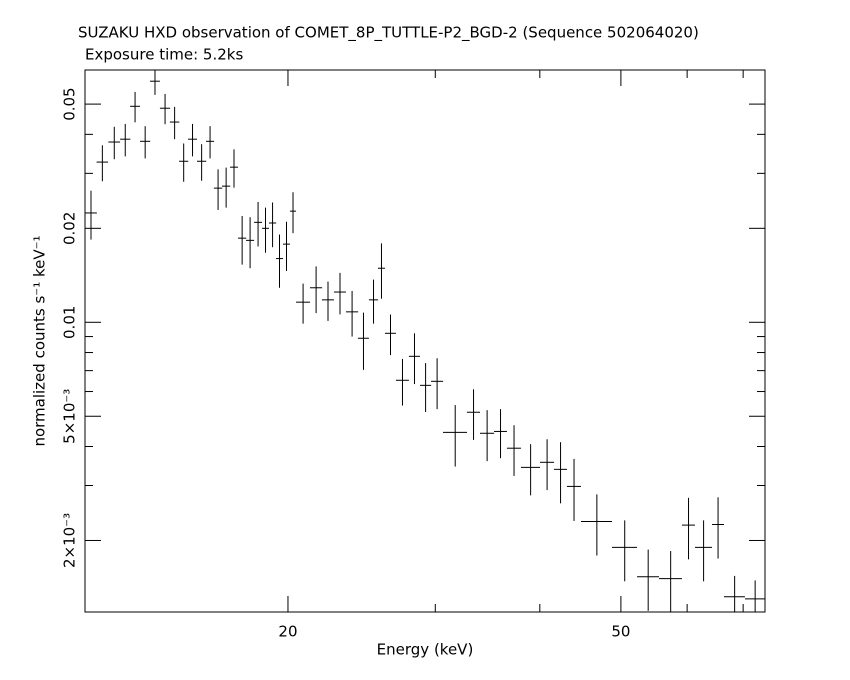 The image size is (850, 680). Describe the element at coordinates (40, 340) in the screenshot. I see `y-axis-label: normalized counts s⁻¹ keV⁻¹` at that location.